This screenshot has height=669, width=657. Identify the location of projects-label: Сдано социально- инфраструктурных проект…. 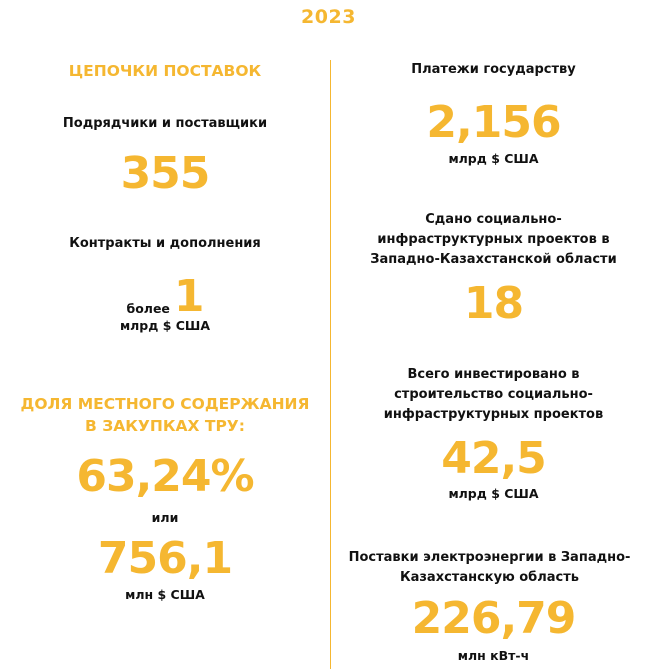
(493, 240).